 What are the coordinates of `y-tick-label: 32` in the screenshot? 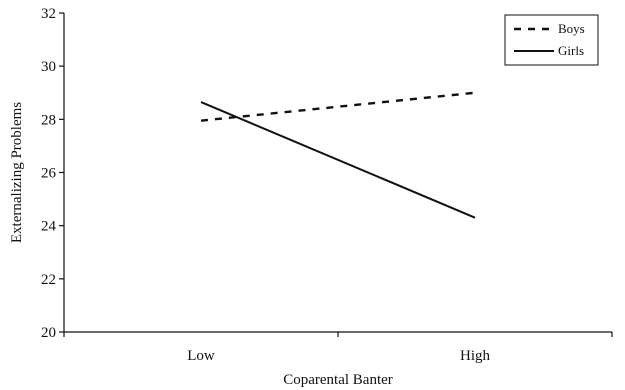 It's located at (48, 14).